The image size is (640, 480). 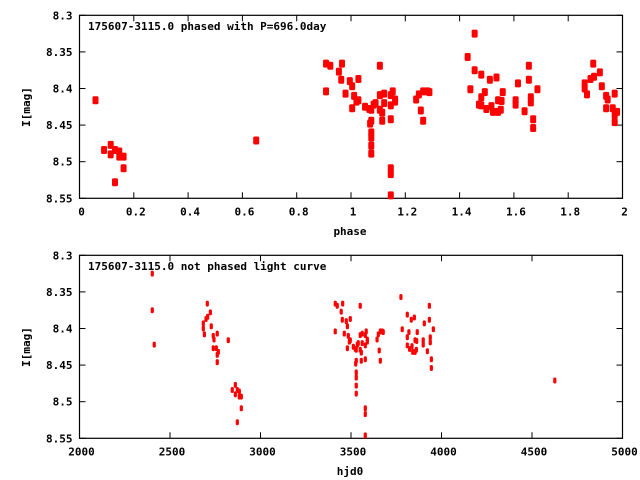 I want to click on unphased-xtick-label: 5000, so click(x=624, y=451).